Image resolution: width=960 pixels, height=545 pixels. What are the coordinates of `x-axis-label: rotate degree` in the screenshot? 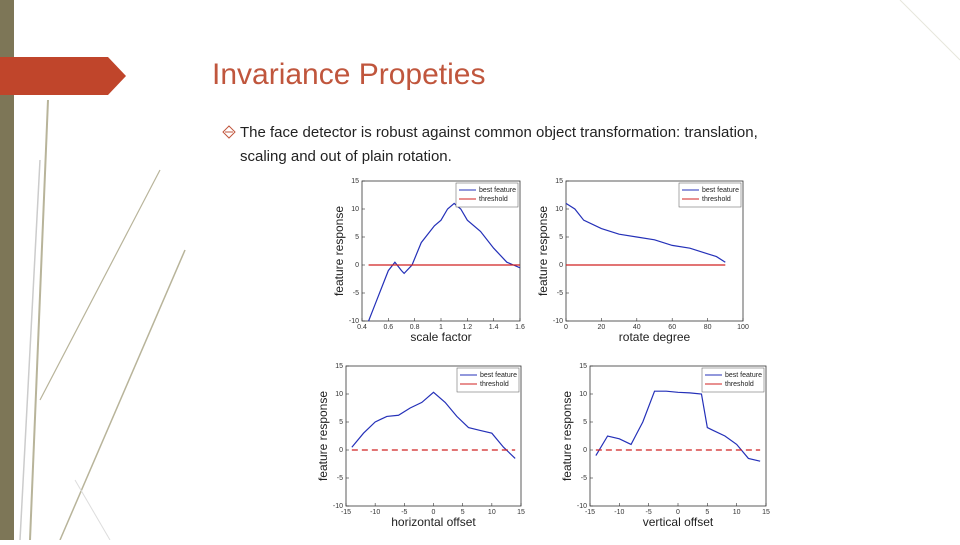 It's located at (655, 337).